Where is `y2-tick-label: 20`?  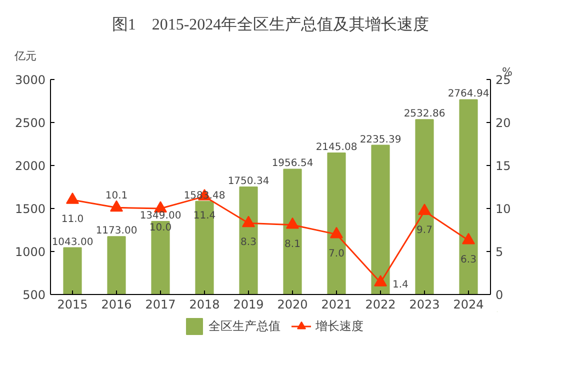 y2-tick-label: 20 is located at coordinates (503, 123).